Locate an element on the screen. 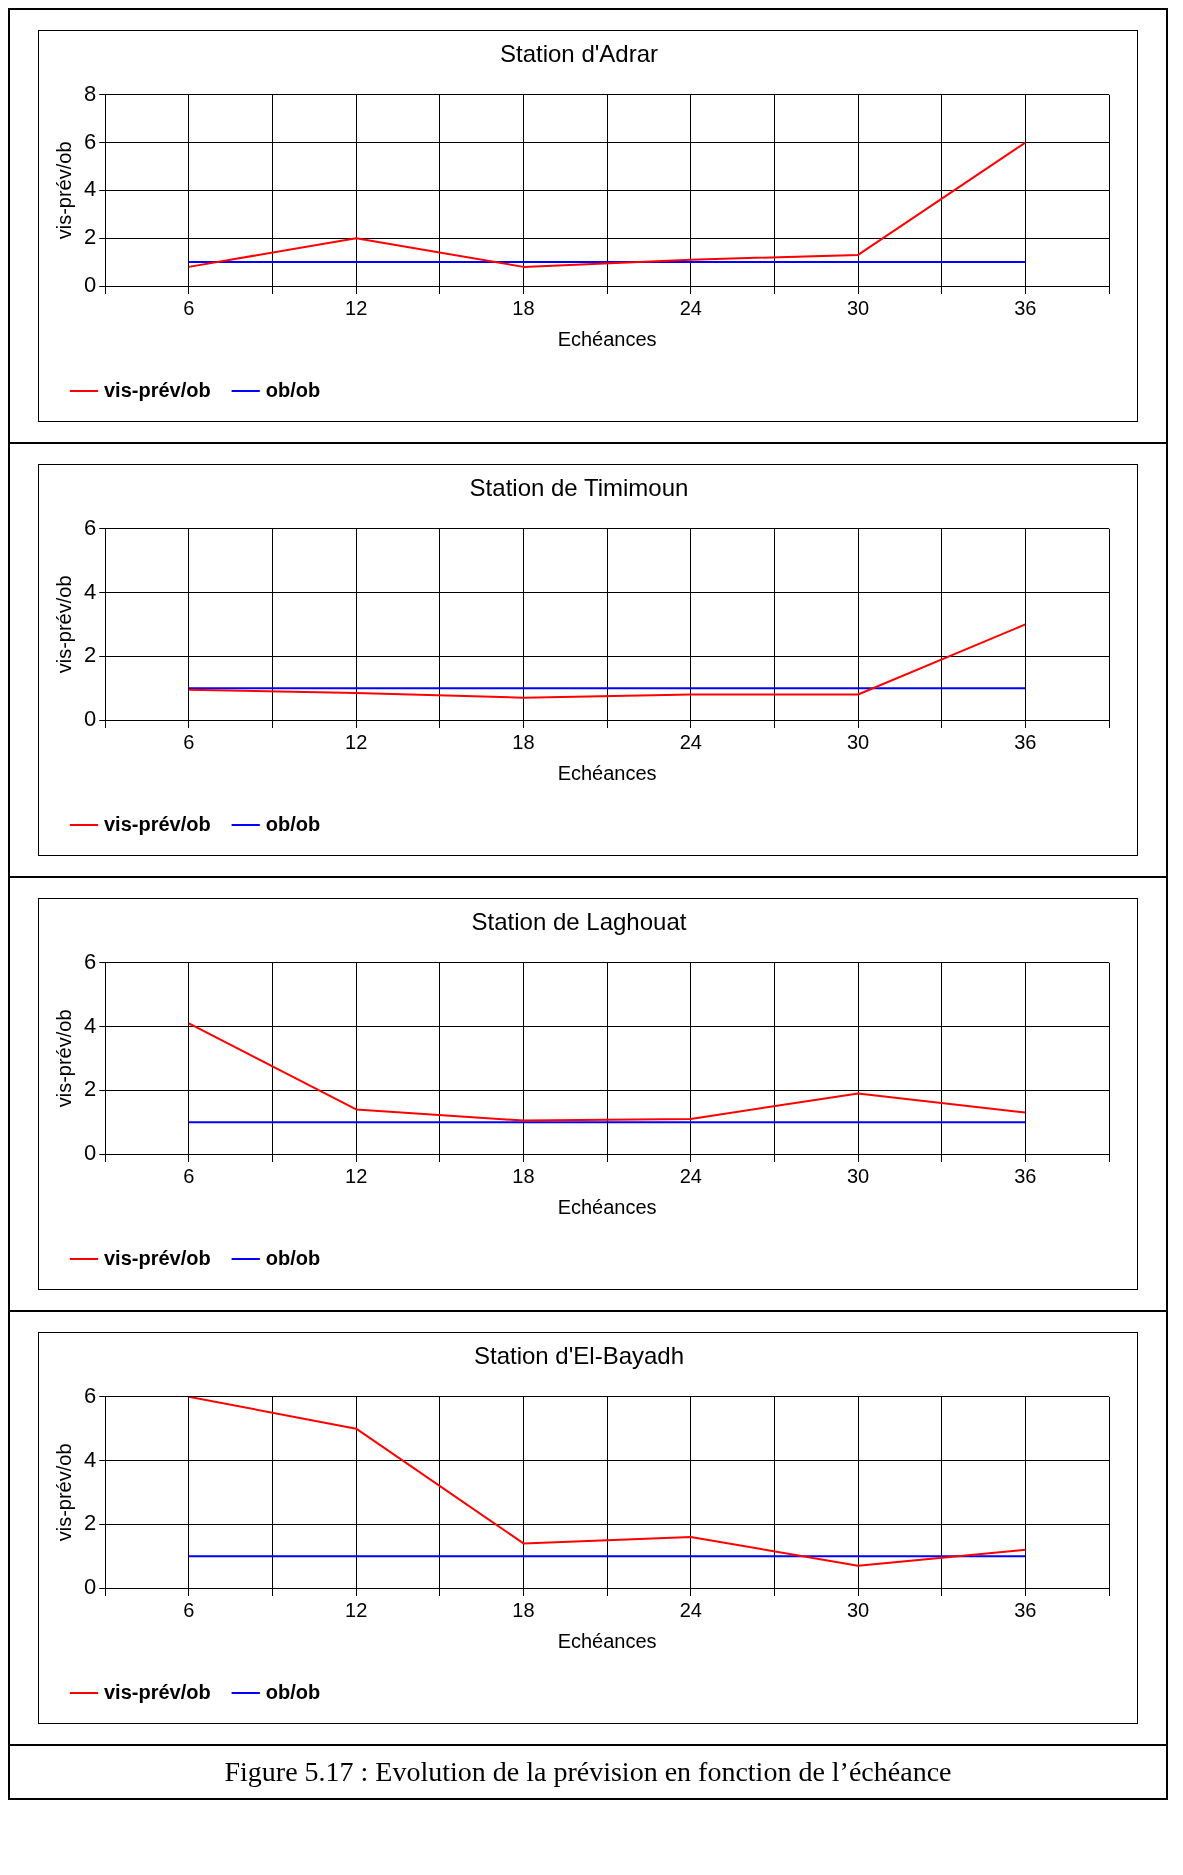 The height and width of the screenshot is (1875, 1183). chart-title: Station de Laghouat is located at coordinates (579, 922).